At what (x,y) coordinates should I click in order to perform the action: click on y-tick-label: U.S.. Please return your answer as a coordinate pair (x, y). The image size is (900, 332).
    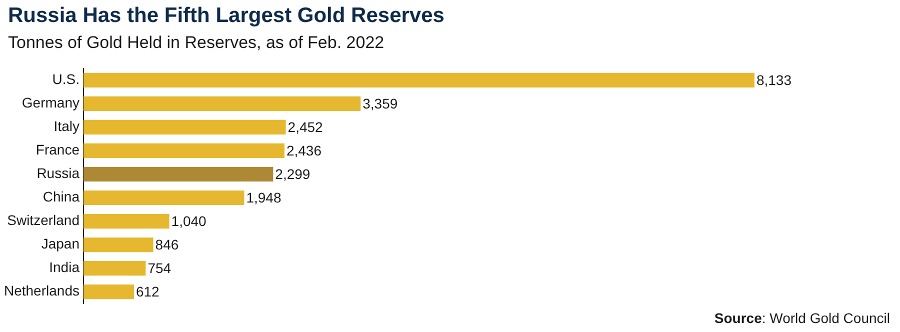
    Looking at the image, I should click on (66, 79).